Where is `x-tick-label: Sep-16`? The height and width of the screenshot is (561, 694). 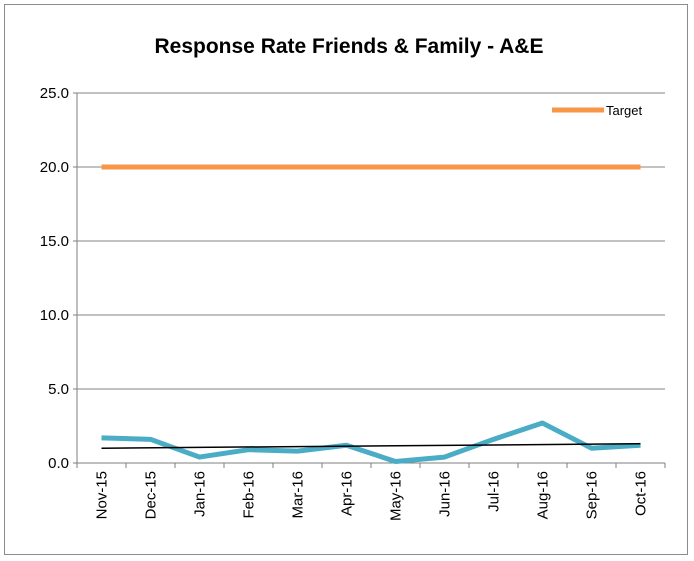
x-tick-label: Sep-16 is located at coordinates (592, 495).